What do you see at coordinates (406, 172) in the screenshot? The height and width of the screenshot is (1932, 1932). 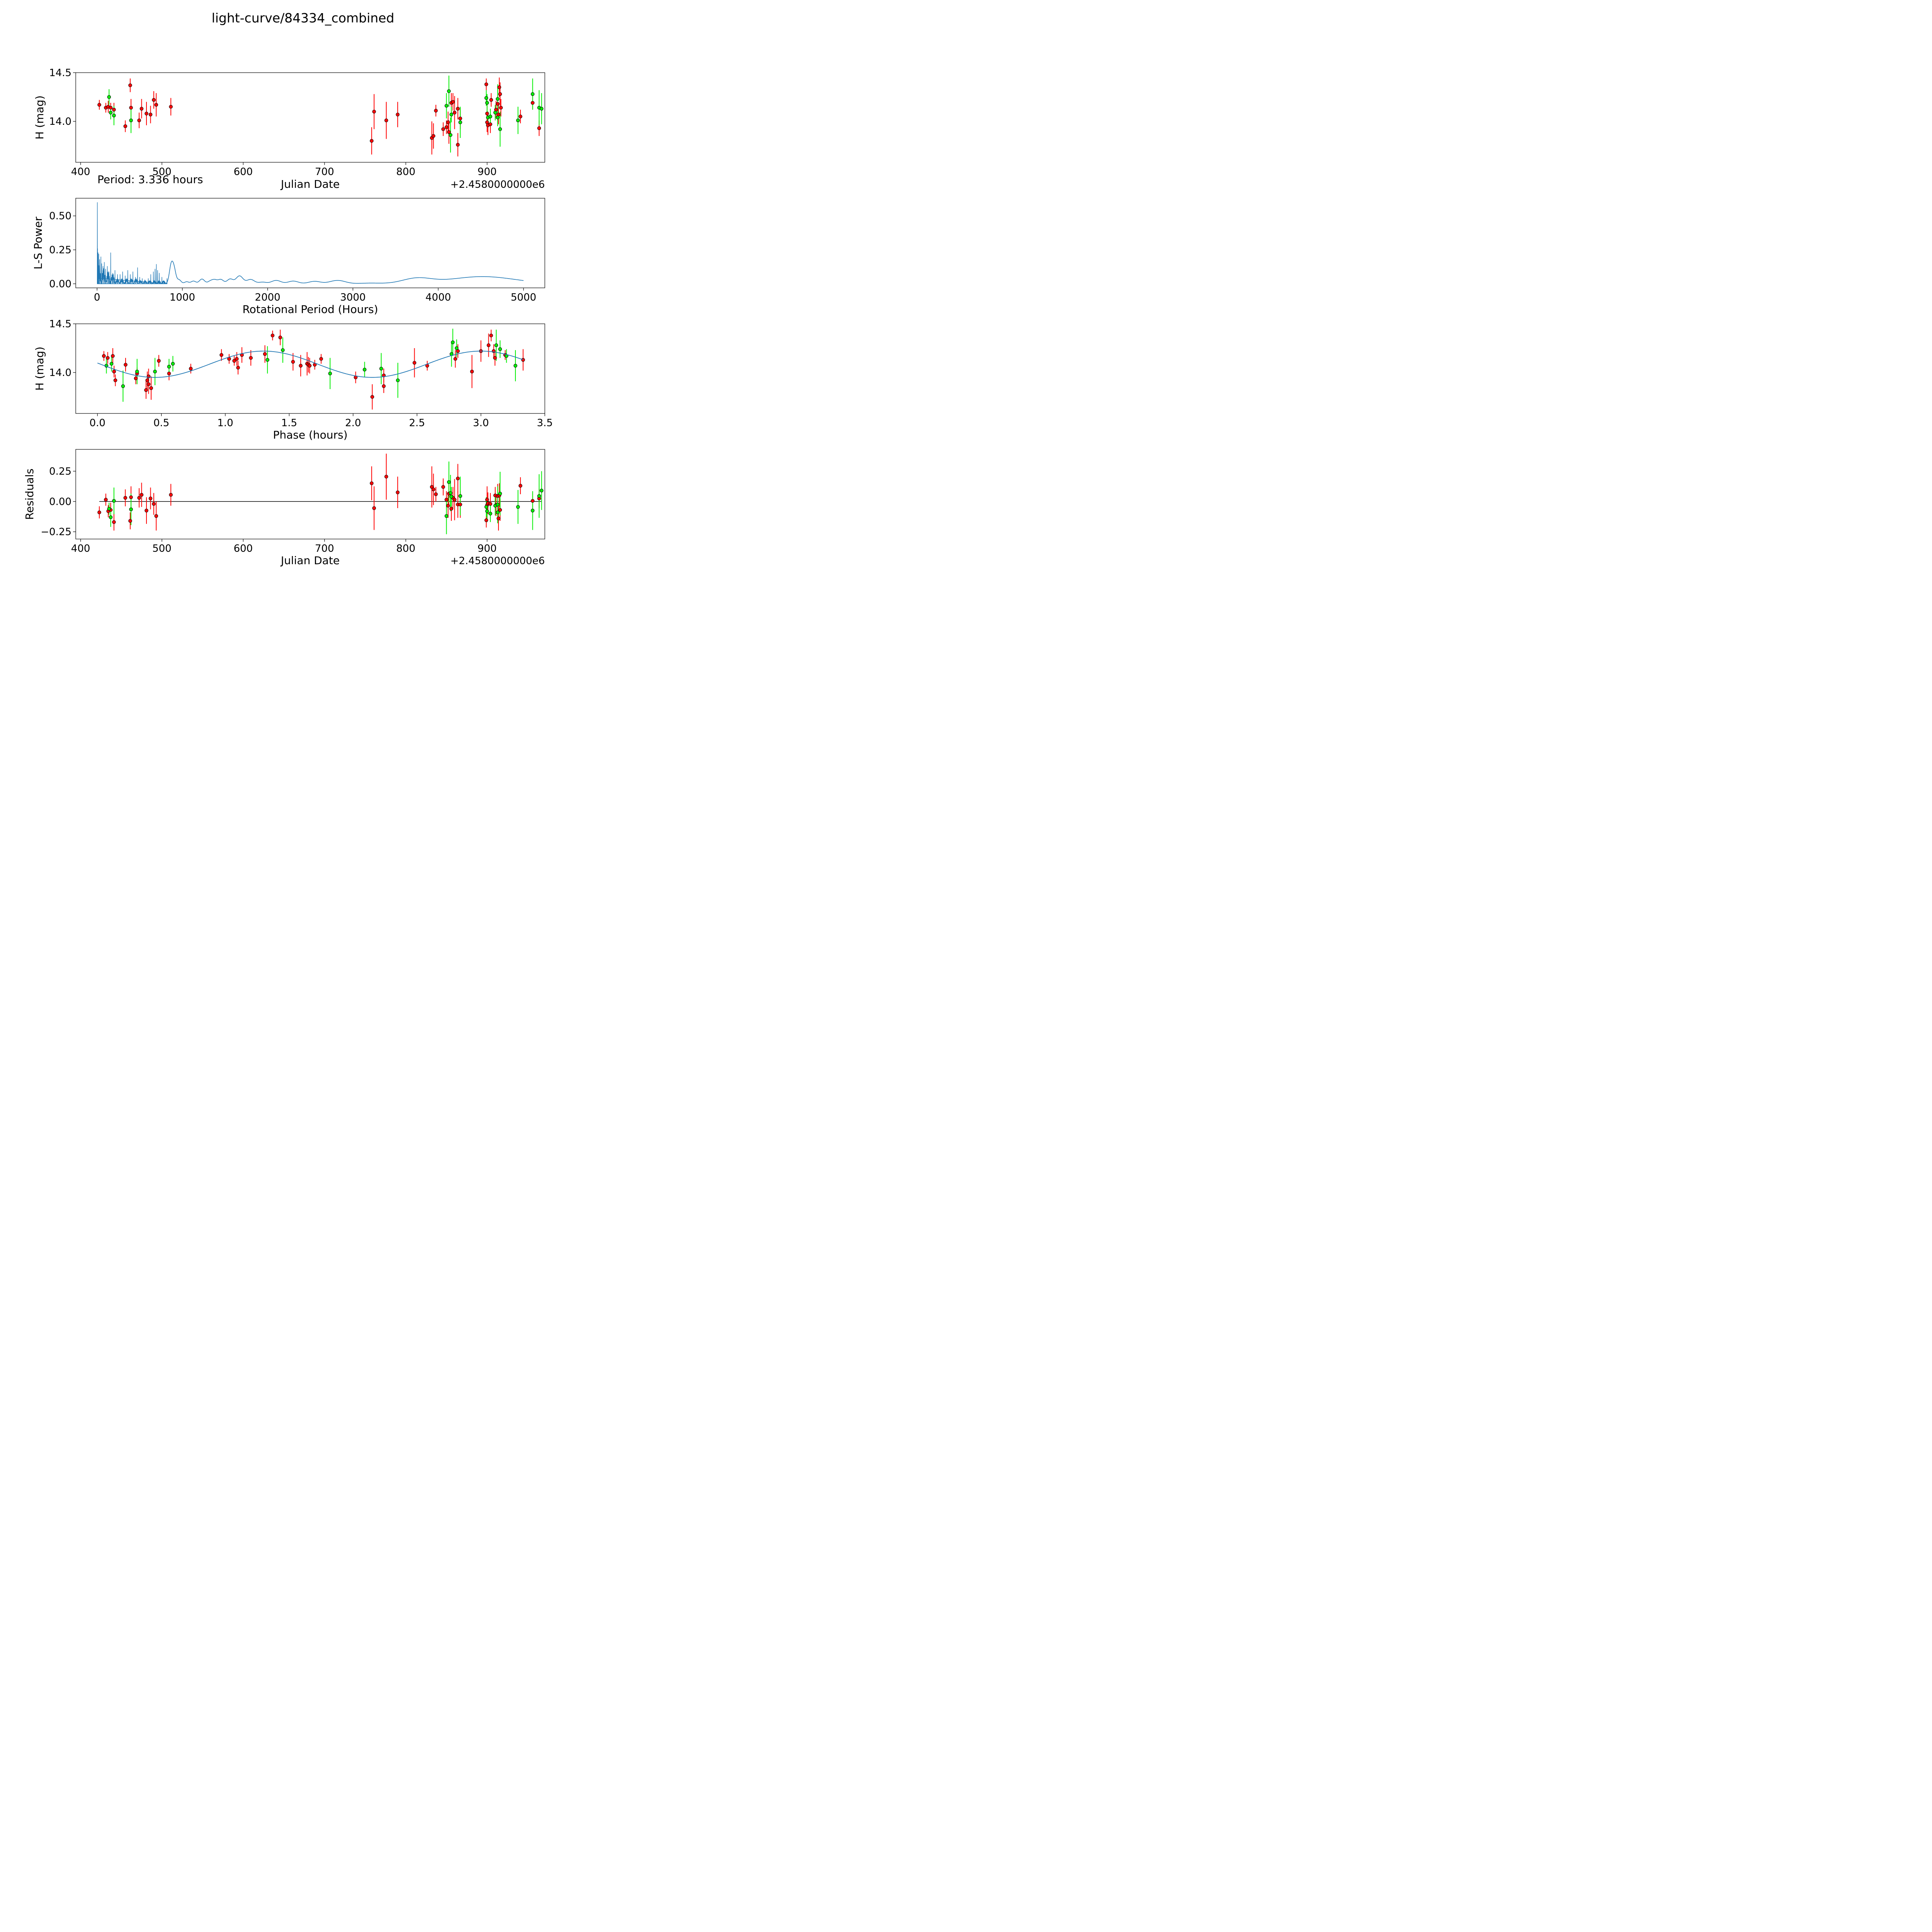 I see `x-tick-label: 800` at bounding box center [406, 172].